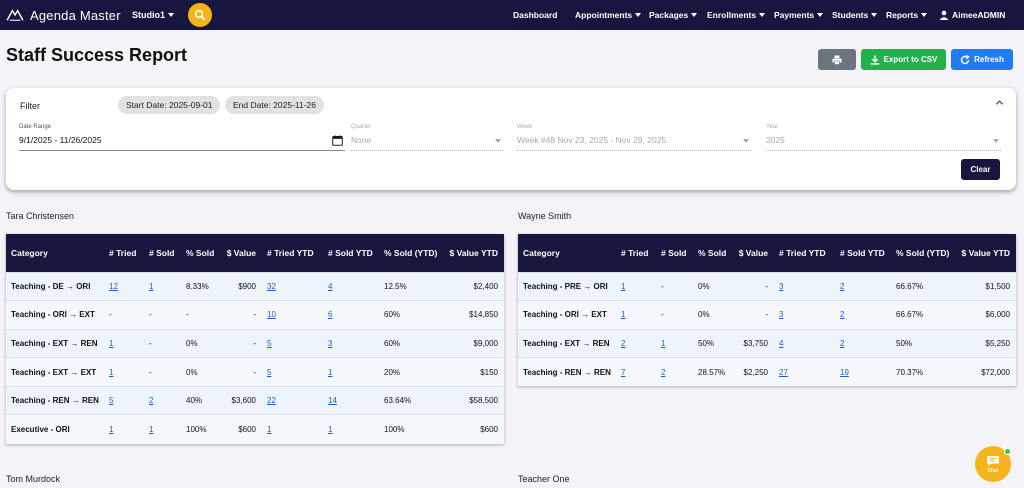 Image resolution: width=1024 pixels, height=488 pixels. Describe the element at coordinates (980, 169) in the screenshot. I see `clear-button: Clear` at that location.